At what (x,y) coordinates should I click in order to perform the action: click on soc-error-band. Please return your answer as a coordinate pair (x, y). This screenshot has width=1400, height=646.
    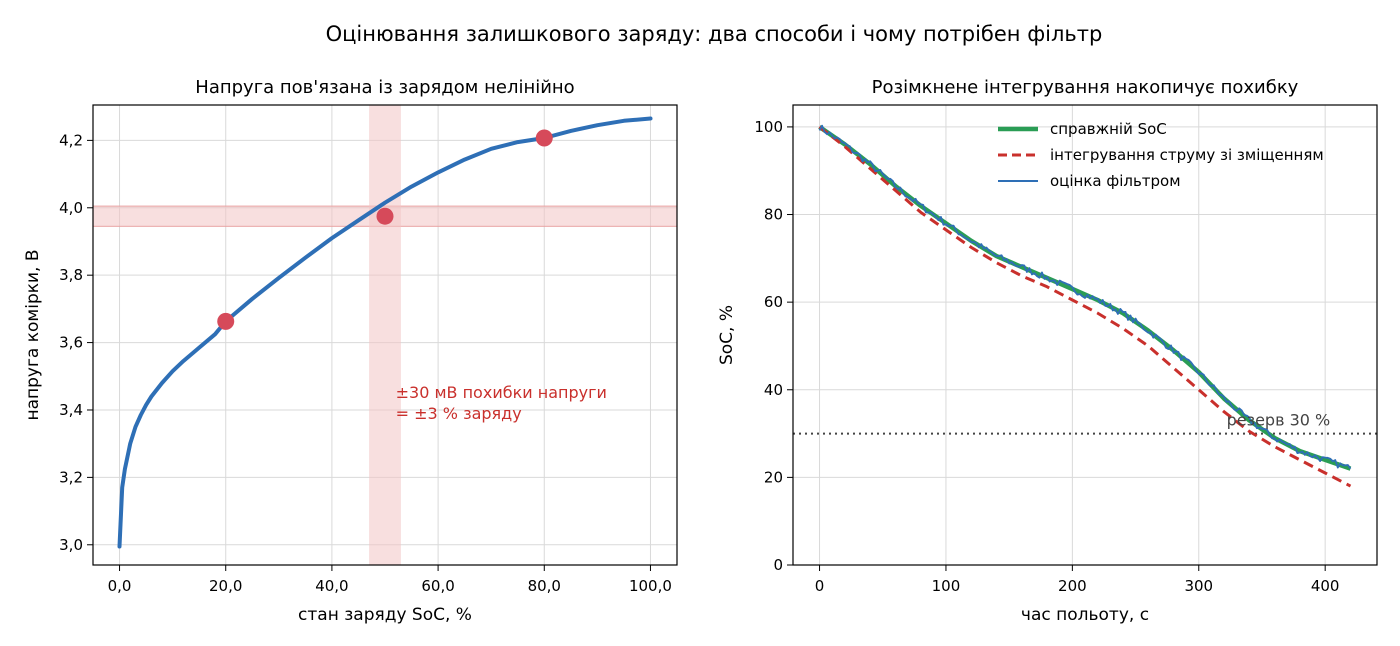
    Looking at the image, I should click on (385, 335).